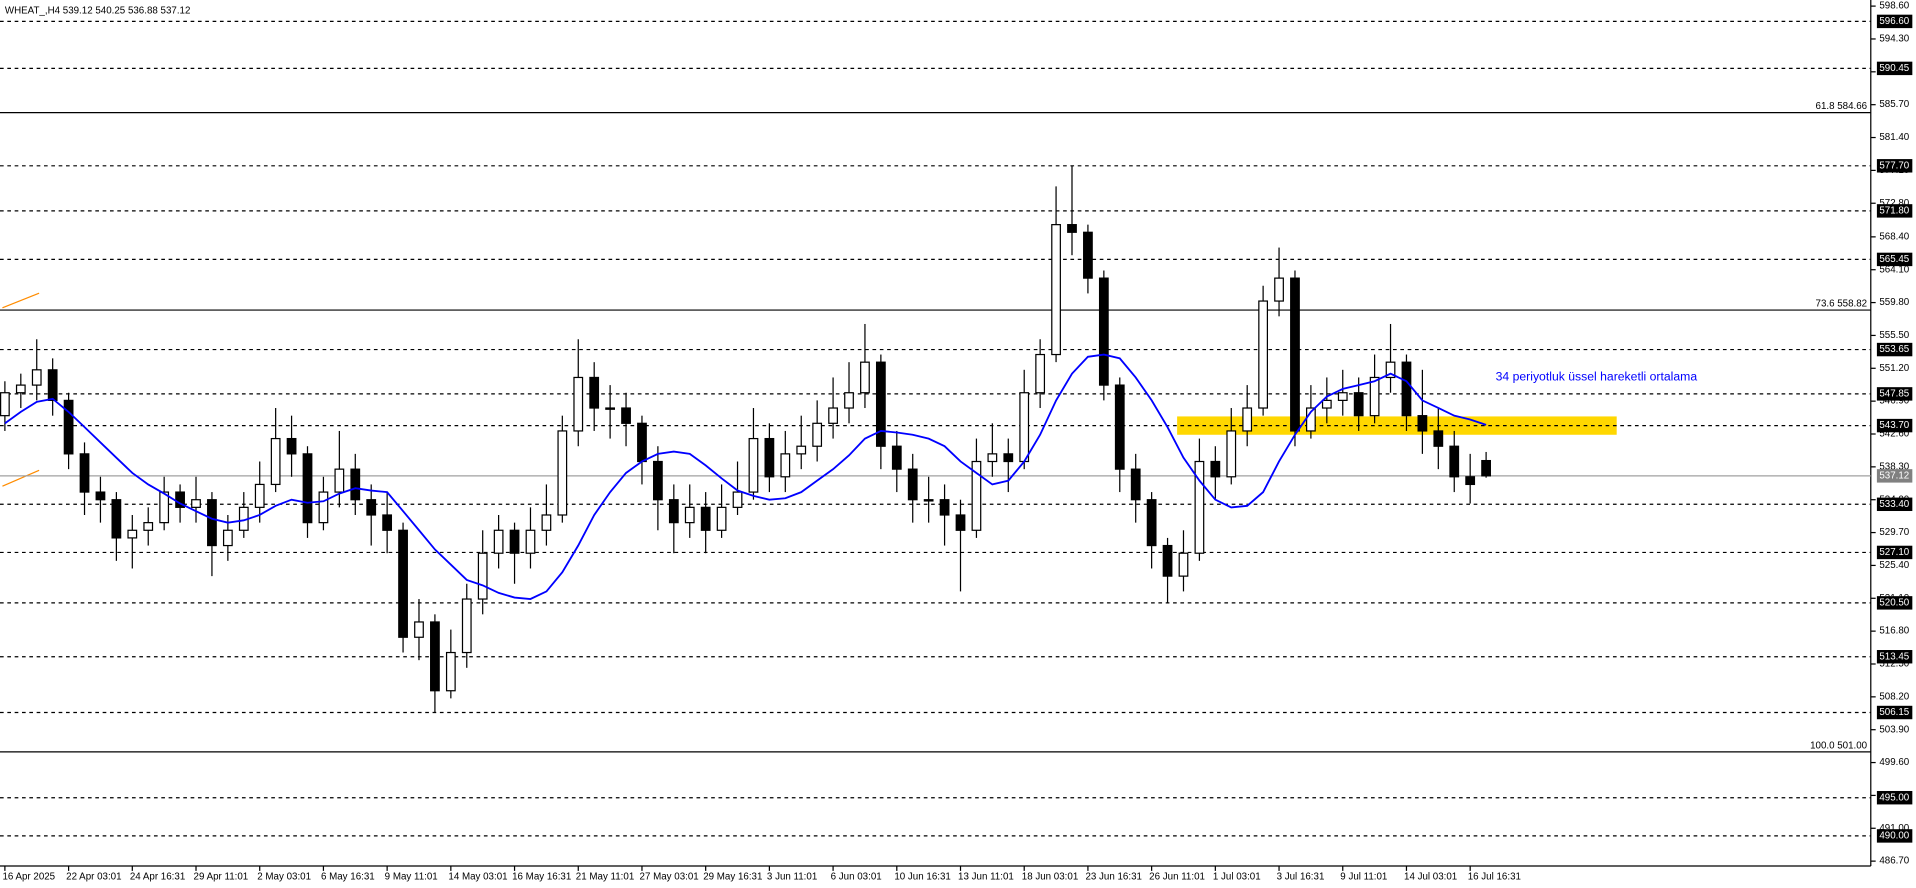 The height and width of the screenshot is (888, 1916). Describe the element at coordinates (1894, 475) in the screenshot. I see `last-price-label: 537.12` at that location.